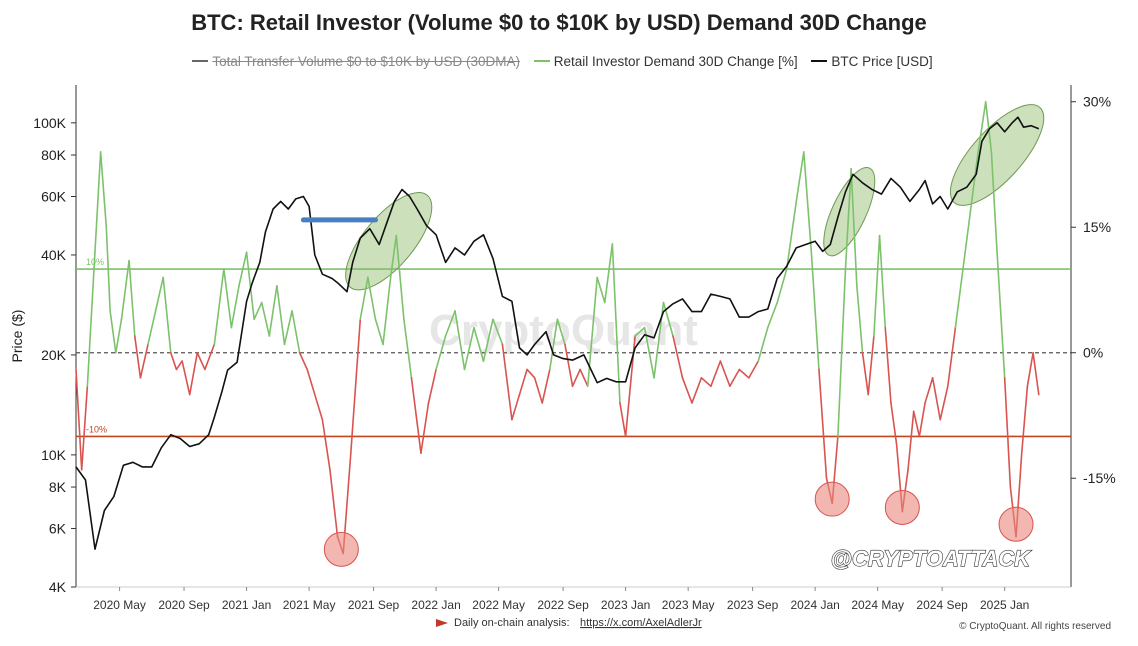 This screenshot has width=1138, height=646. I want to click on y-right-tick-label: 15%, so click(1097, 227).